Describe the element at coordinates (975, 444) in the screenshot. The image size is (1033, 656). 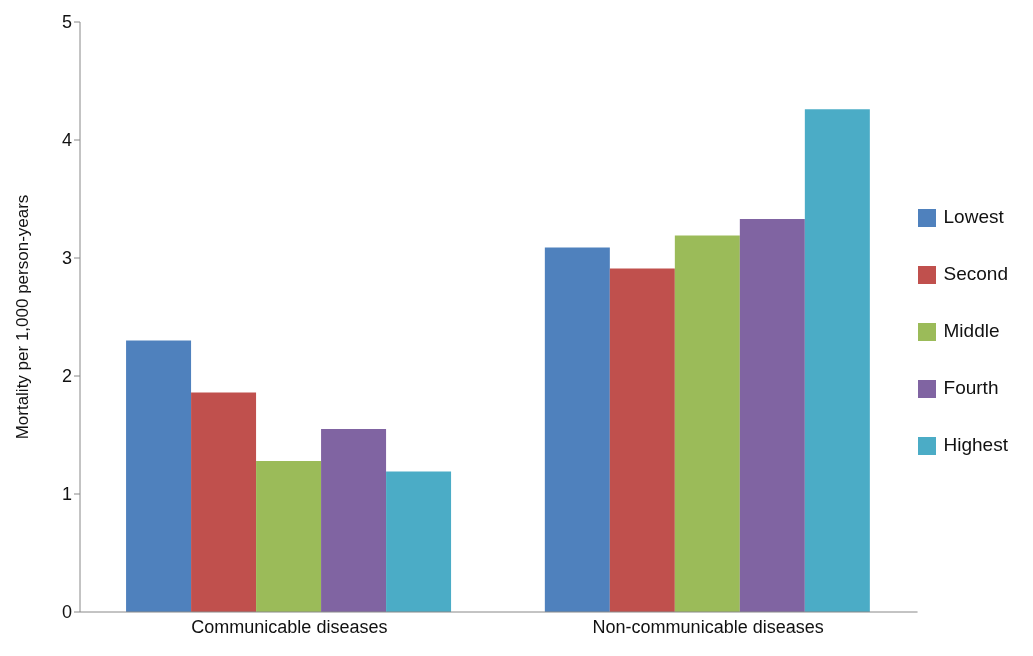
I see `legend-label: Highest` at that location.